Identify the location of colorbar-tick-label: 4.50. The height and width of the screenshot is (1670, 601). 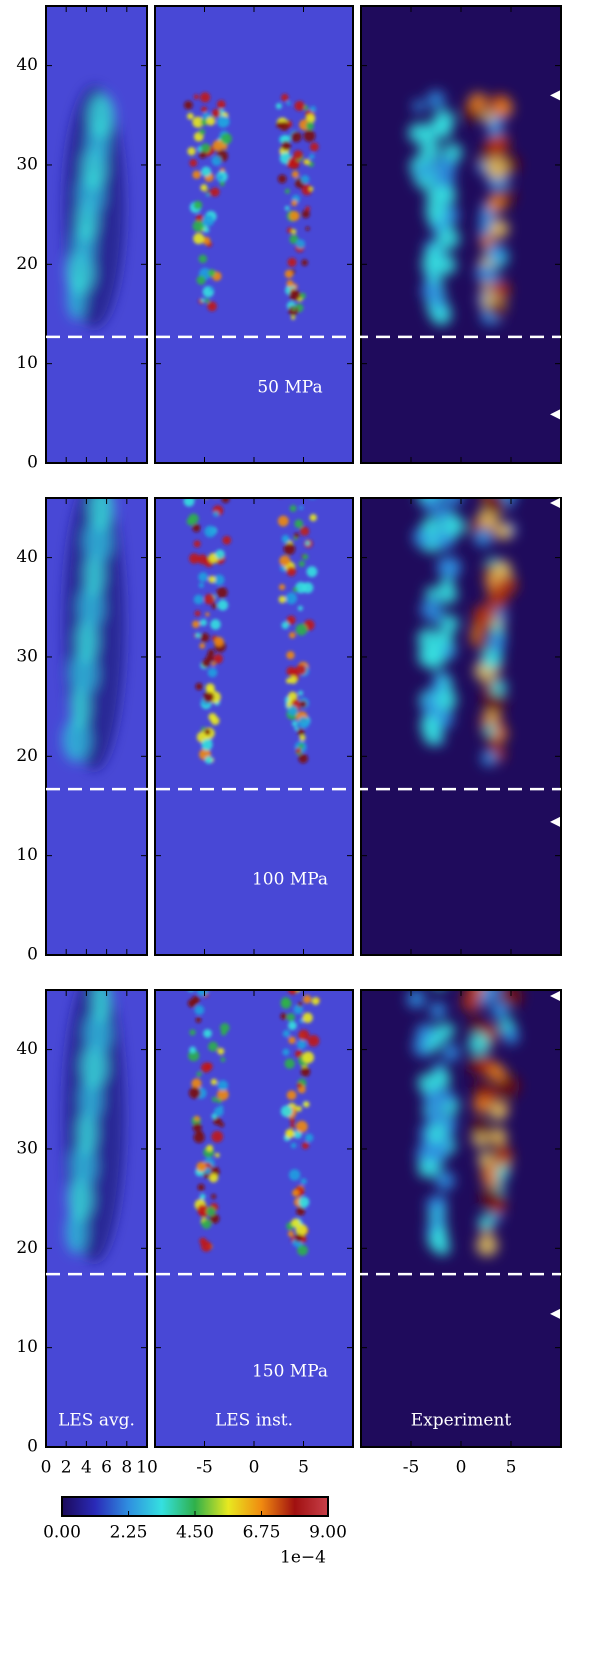
(195, 1533).